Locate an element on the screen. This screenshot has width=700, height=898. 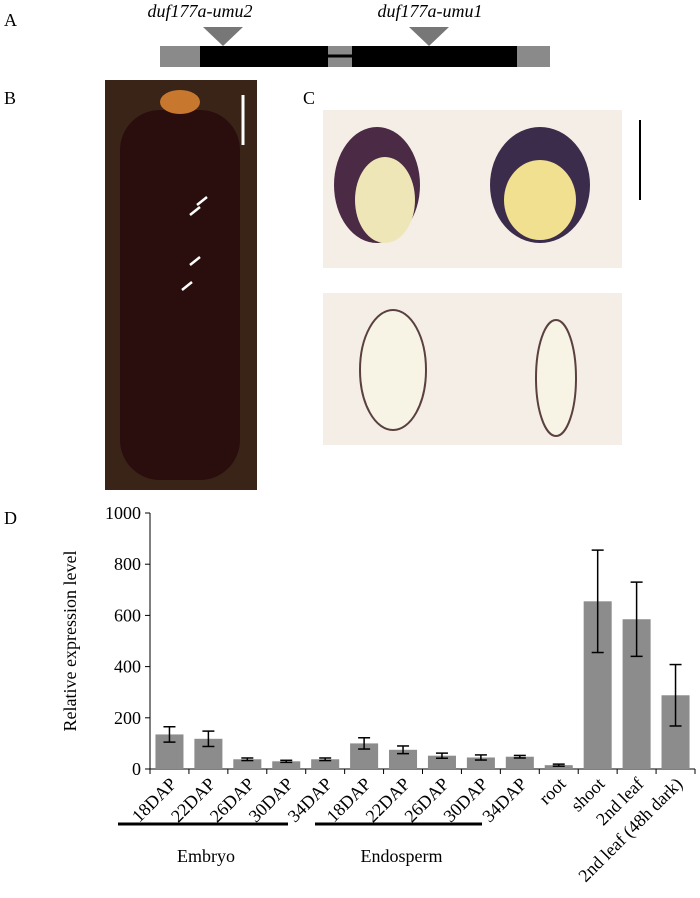
group-label: Embryo is located at coordinates (206, 856).